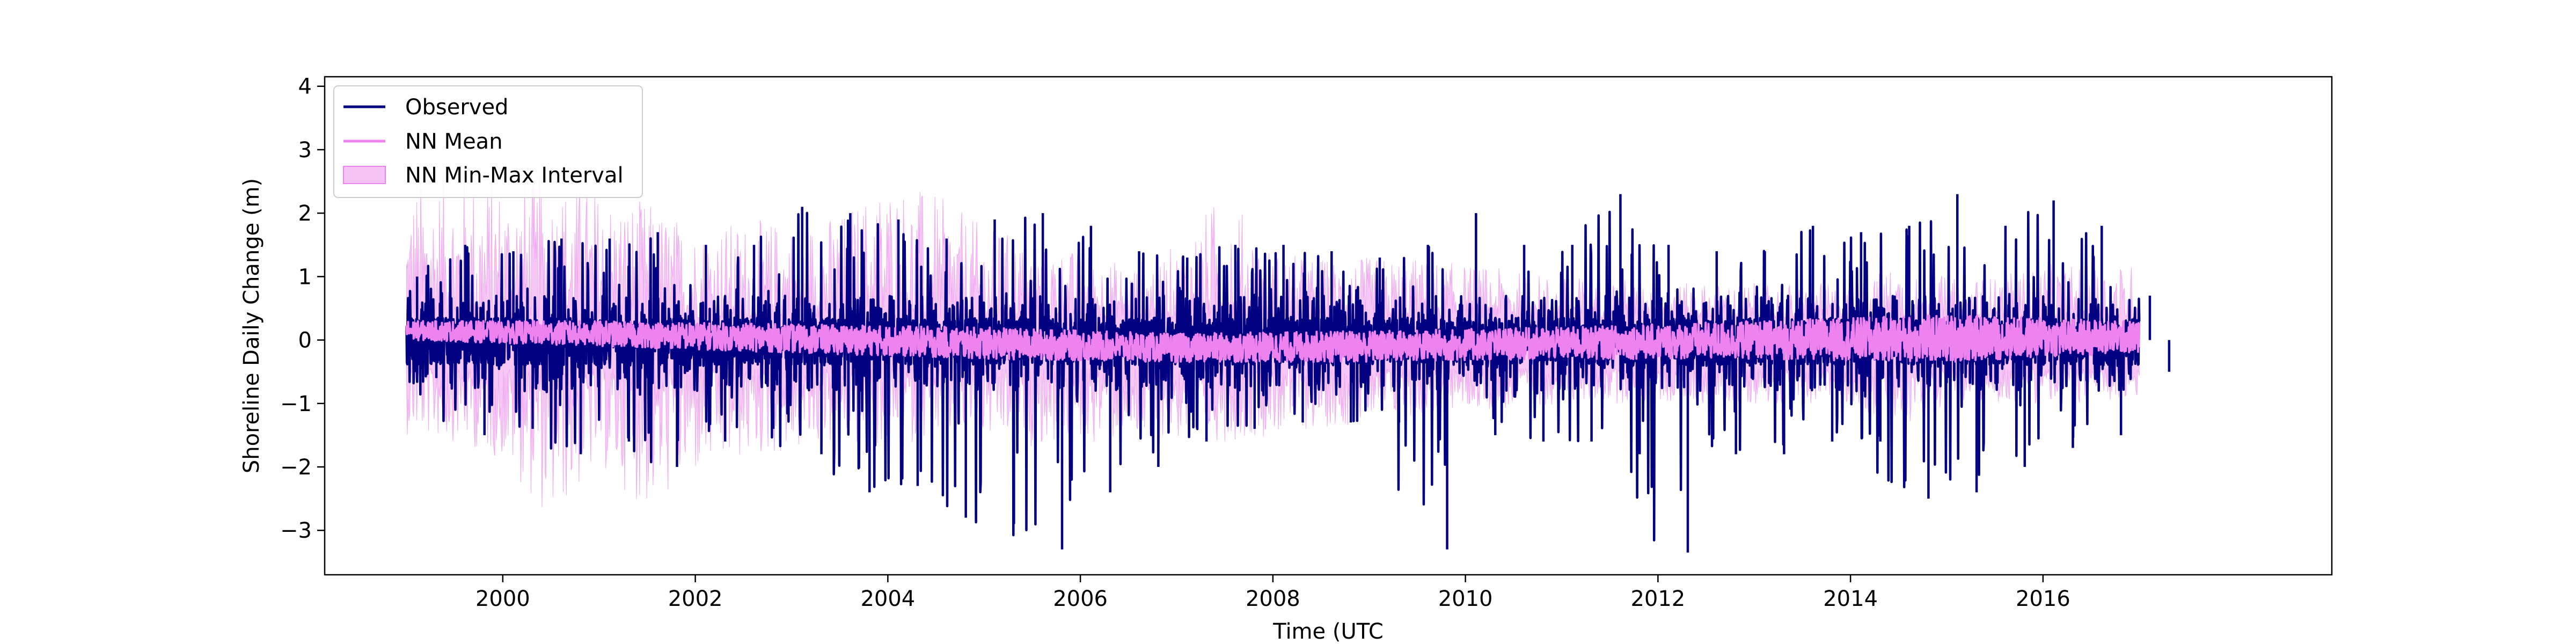 Image resolution: width=2576 pixels, height=644 pixels. Describe the element at coordinates (251, 325) in the screenshot. I see `y-axis-label: Shoreline Daily Change (m)` at that location.